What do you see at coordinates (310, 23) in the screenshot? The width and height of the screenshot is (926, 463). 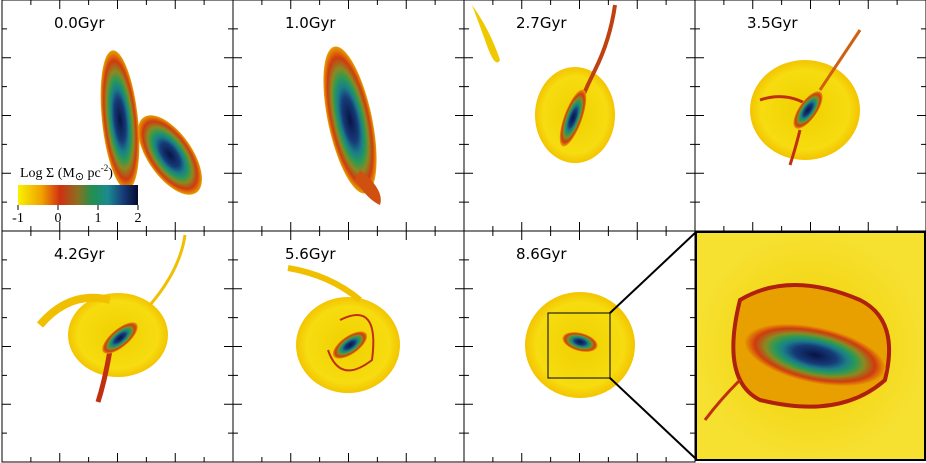 I see `panel-label: 1.0Gyr` at bounding box center [310, 23].